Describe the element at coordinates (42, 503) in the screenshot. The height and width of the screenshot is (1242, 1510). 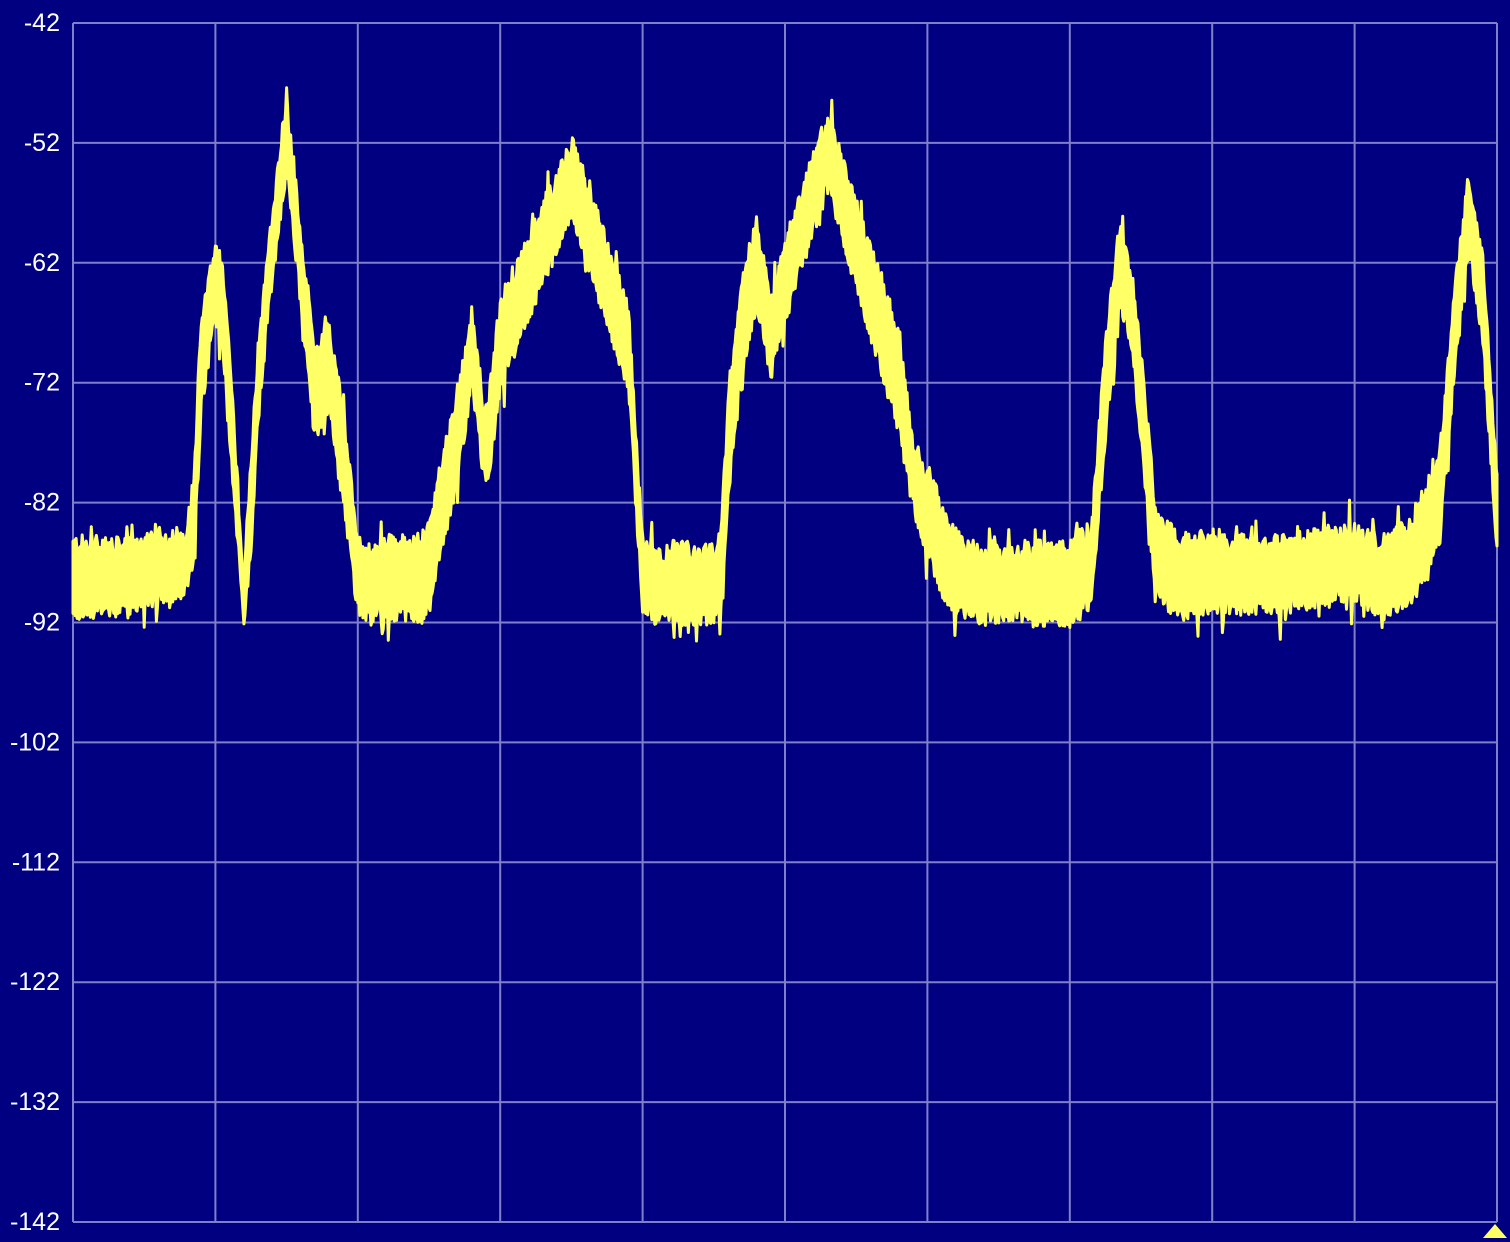
I see `y-tick-label: -82` at that location.